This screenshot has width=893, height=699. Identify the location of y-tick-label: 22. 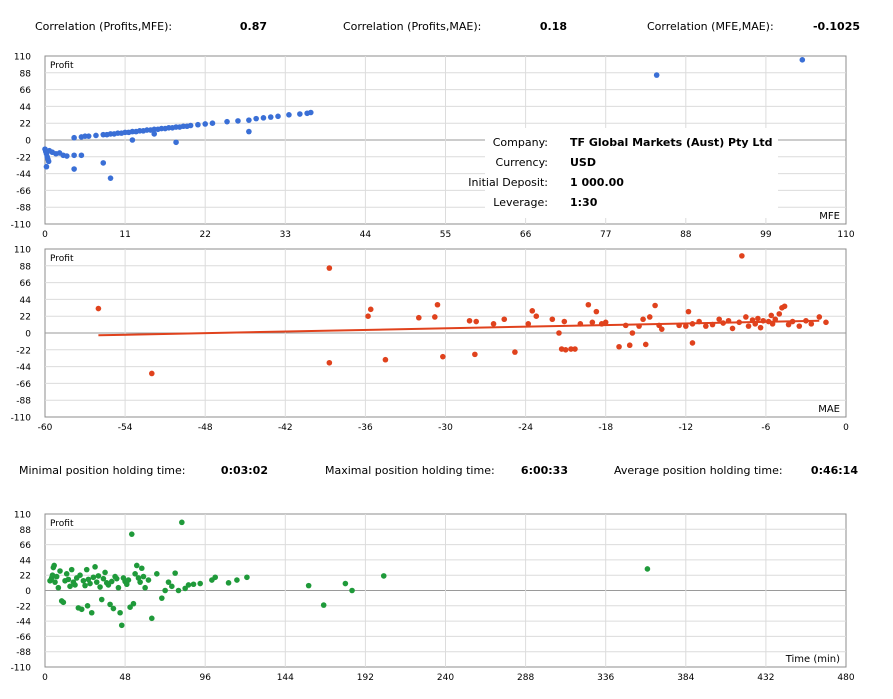
(25, 318).